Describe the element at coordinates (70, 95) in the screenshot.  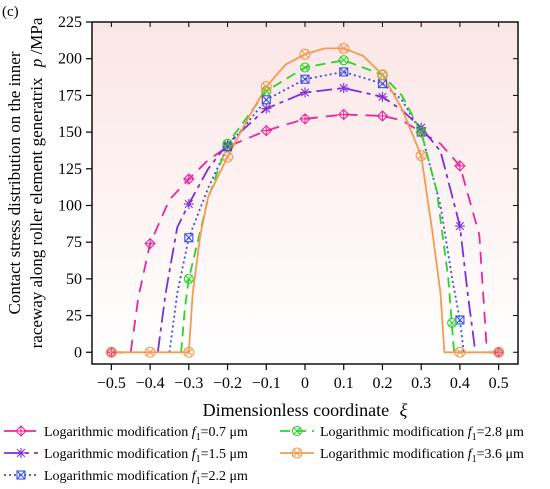
I see `y-tick-label: 175` at that location.